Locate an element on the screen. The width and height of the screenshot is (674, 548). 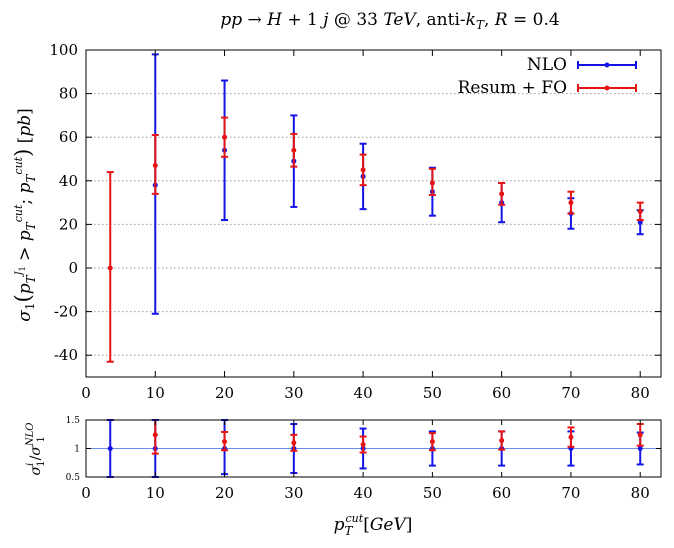
y-tick-label: 0 is located at coordinates (73, 268).